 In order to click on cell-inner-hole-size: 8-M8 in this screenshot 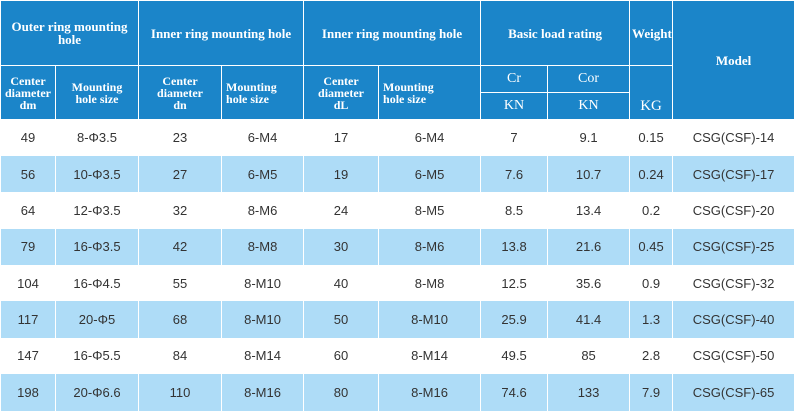, I will do `click(263, 246)`.